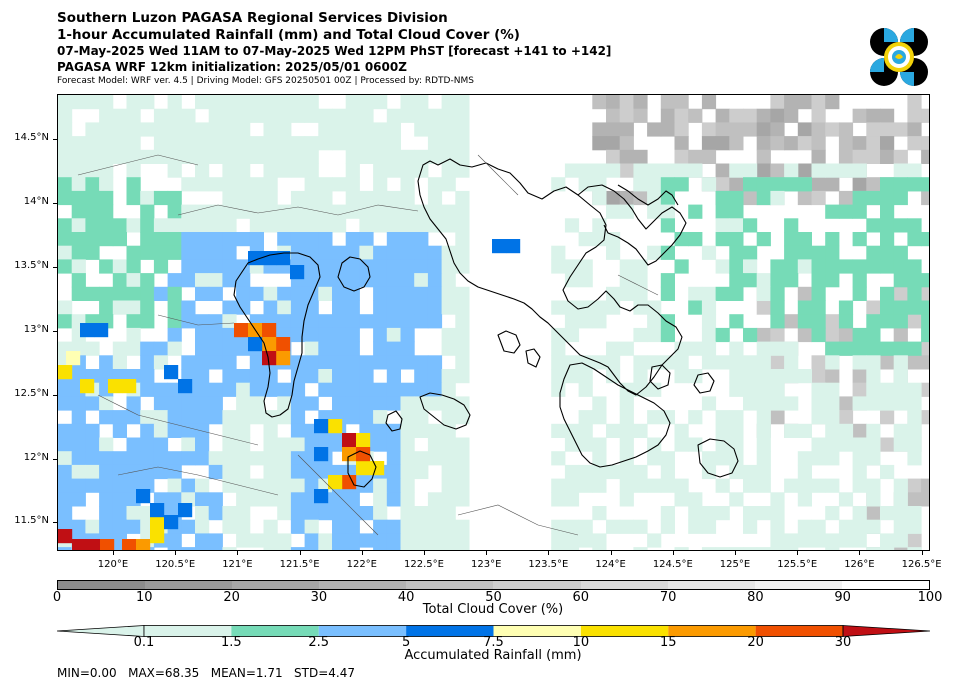 The height and width of the screenshot is (692, 955). Describe the element at coordinates (206, 673) in the screenshot. I see `statistics: MIN=0.00 MAX=68.35 MEAN=1.71 STD=4.47` at that location.